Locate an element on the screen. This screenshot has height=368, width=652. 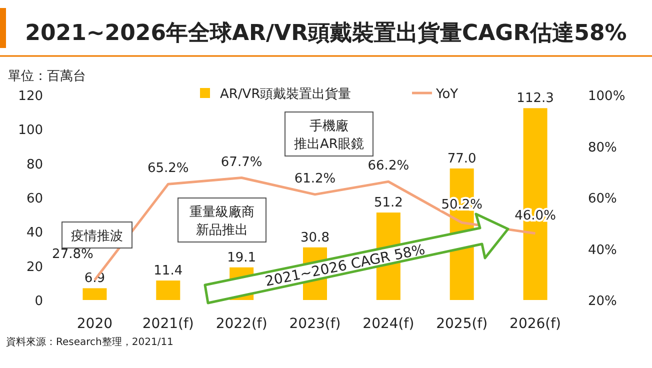
x-tick-label: 2022(f) is located at coordinates (242, 324).